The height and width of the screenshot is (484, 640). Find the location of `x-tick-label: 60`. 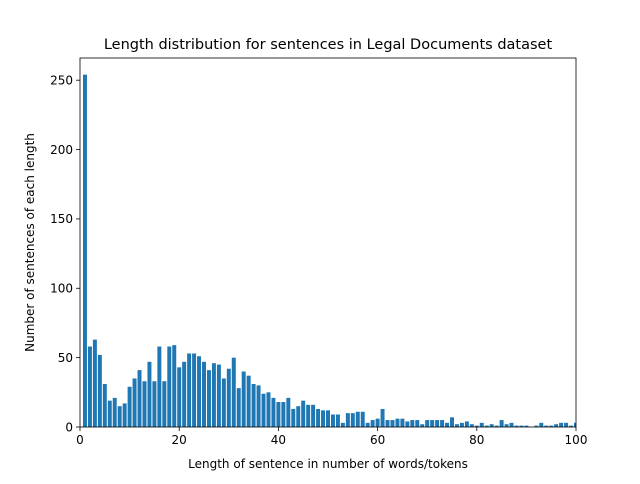

x-tick-label: 60 is located at coordinates (377, 440).